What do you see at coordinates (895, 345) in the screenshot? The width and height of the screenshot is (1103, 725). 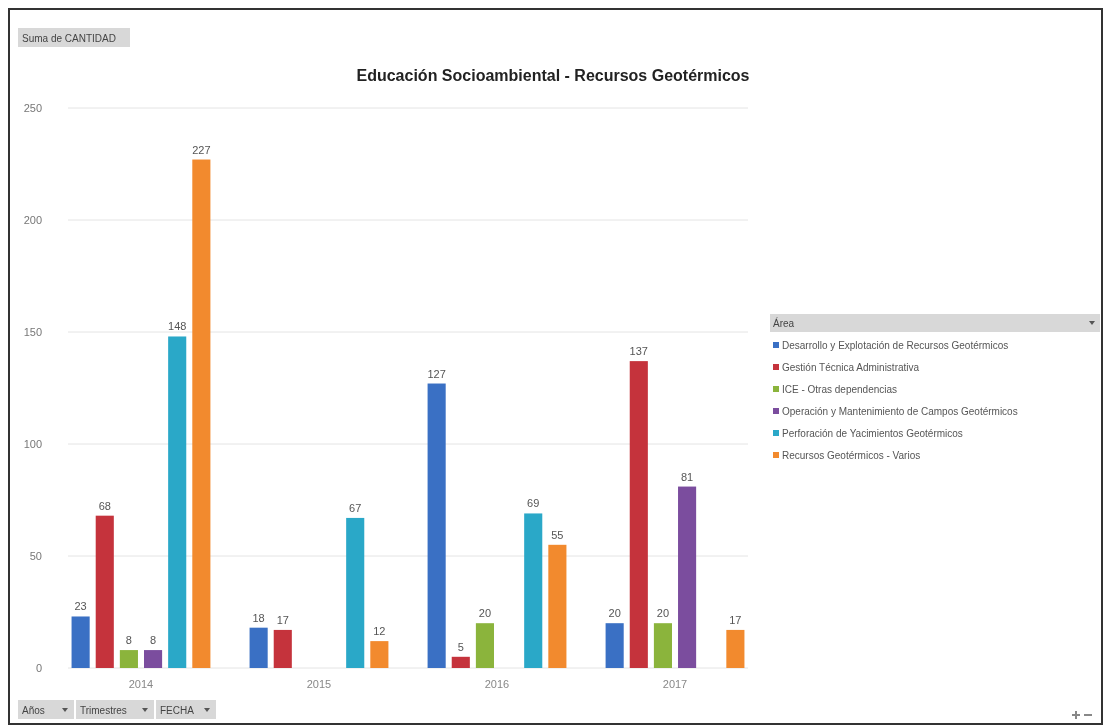 I see `legend-label: Desarrollo y Explotación de Recursos Geotérmicos` at bounding box center [895, 345].